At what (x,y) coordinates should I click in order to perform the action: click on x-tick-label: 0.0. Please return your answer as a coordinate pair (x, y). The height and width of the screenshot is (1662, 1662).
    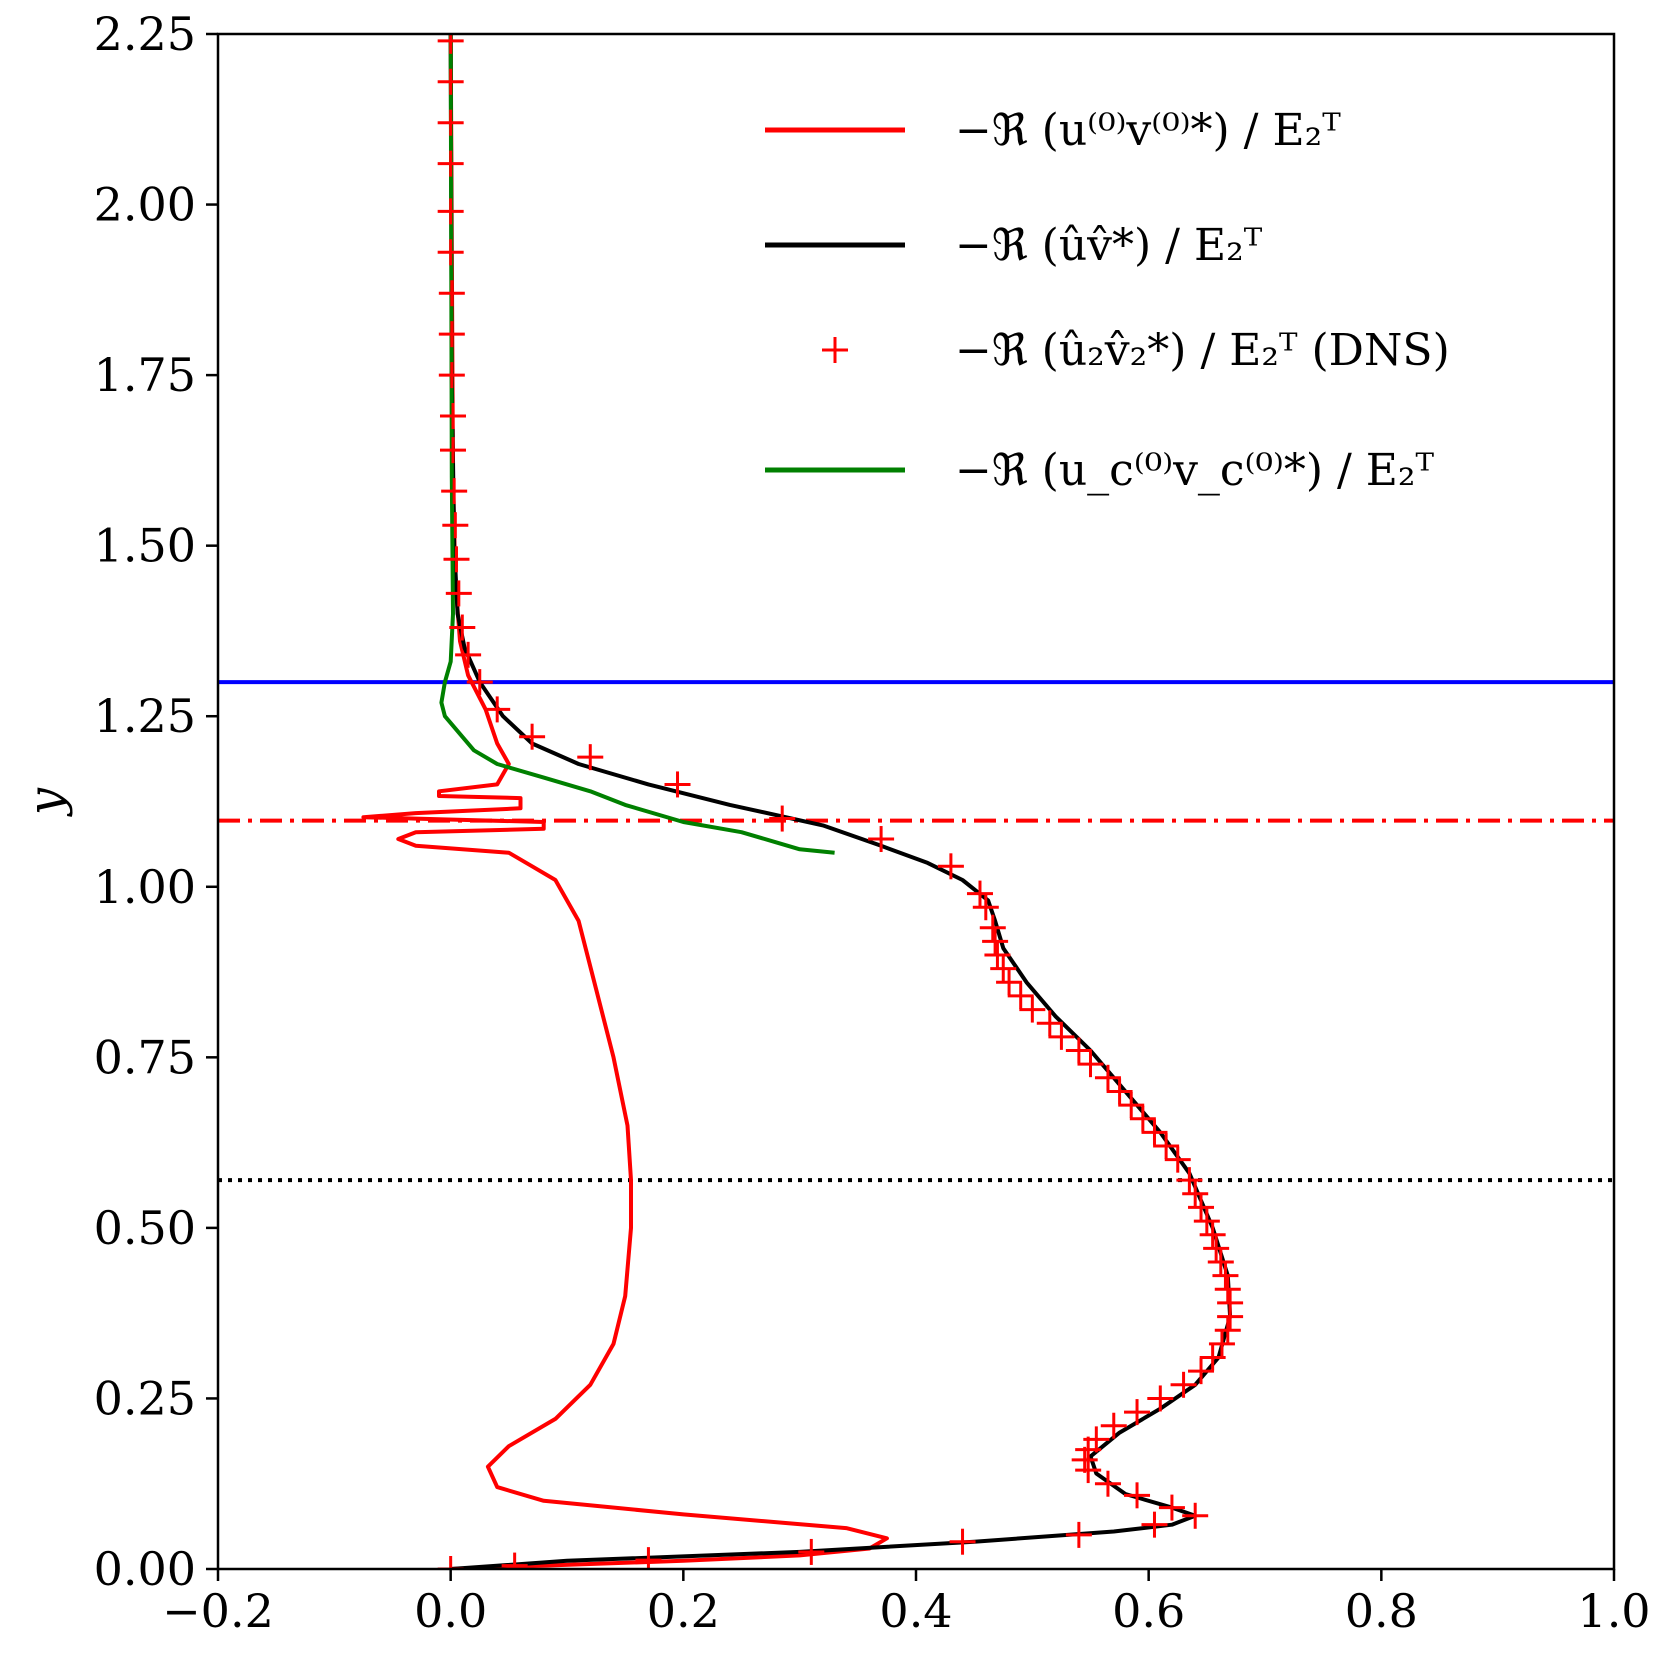
    Looking at the image, I should click on (450, 1611).